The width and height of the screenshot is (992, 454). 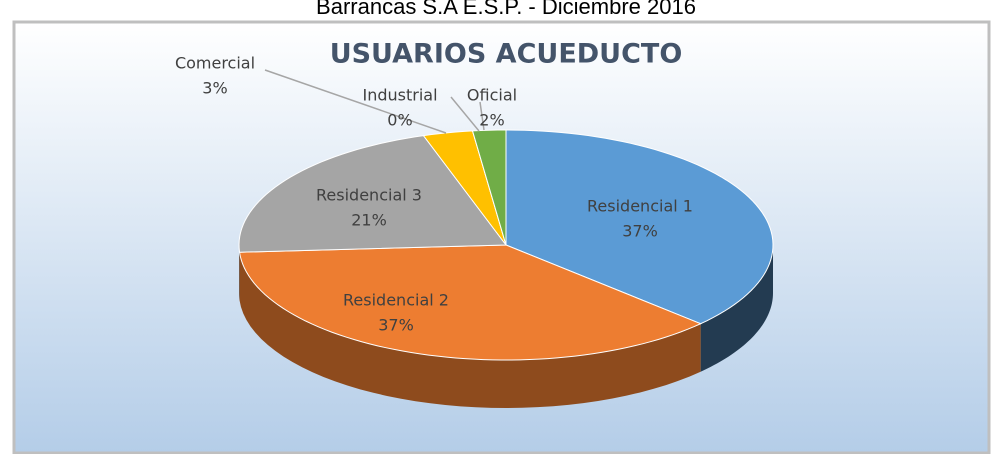 What do you see at coordinates (399, 120) in the screenshot?
I see `data-label-value: 0%` at bounding box center [399, 120].